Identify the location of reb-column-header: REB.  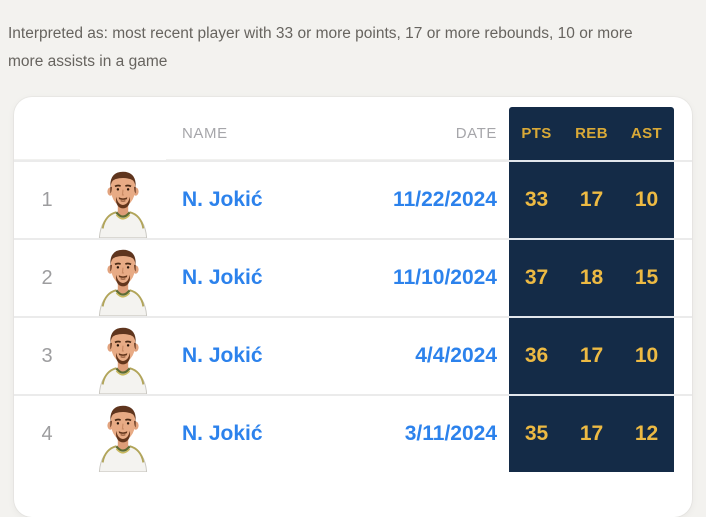
(591, 133).